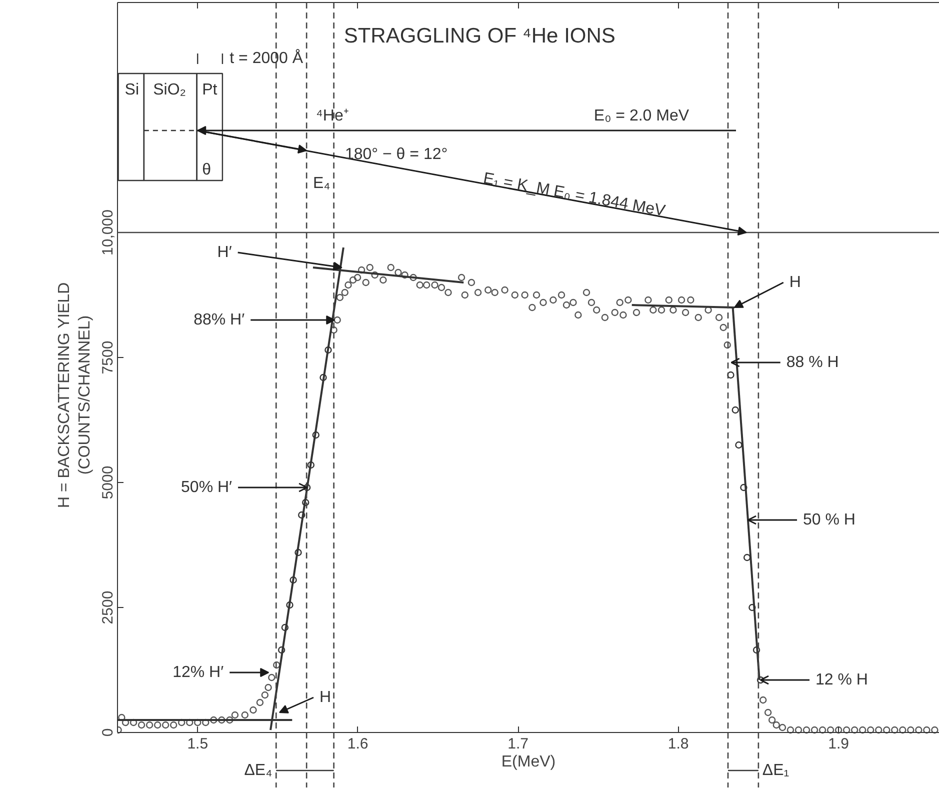 The height and width of the screenshot is (792, 939). I want to click on annotation: θ, so click(207, 170).